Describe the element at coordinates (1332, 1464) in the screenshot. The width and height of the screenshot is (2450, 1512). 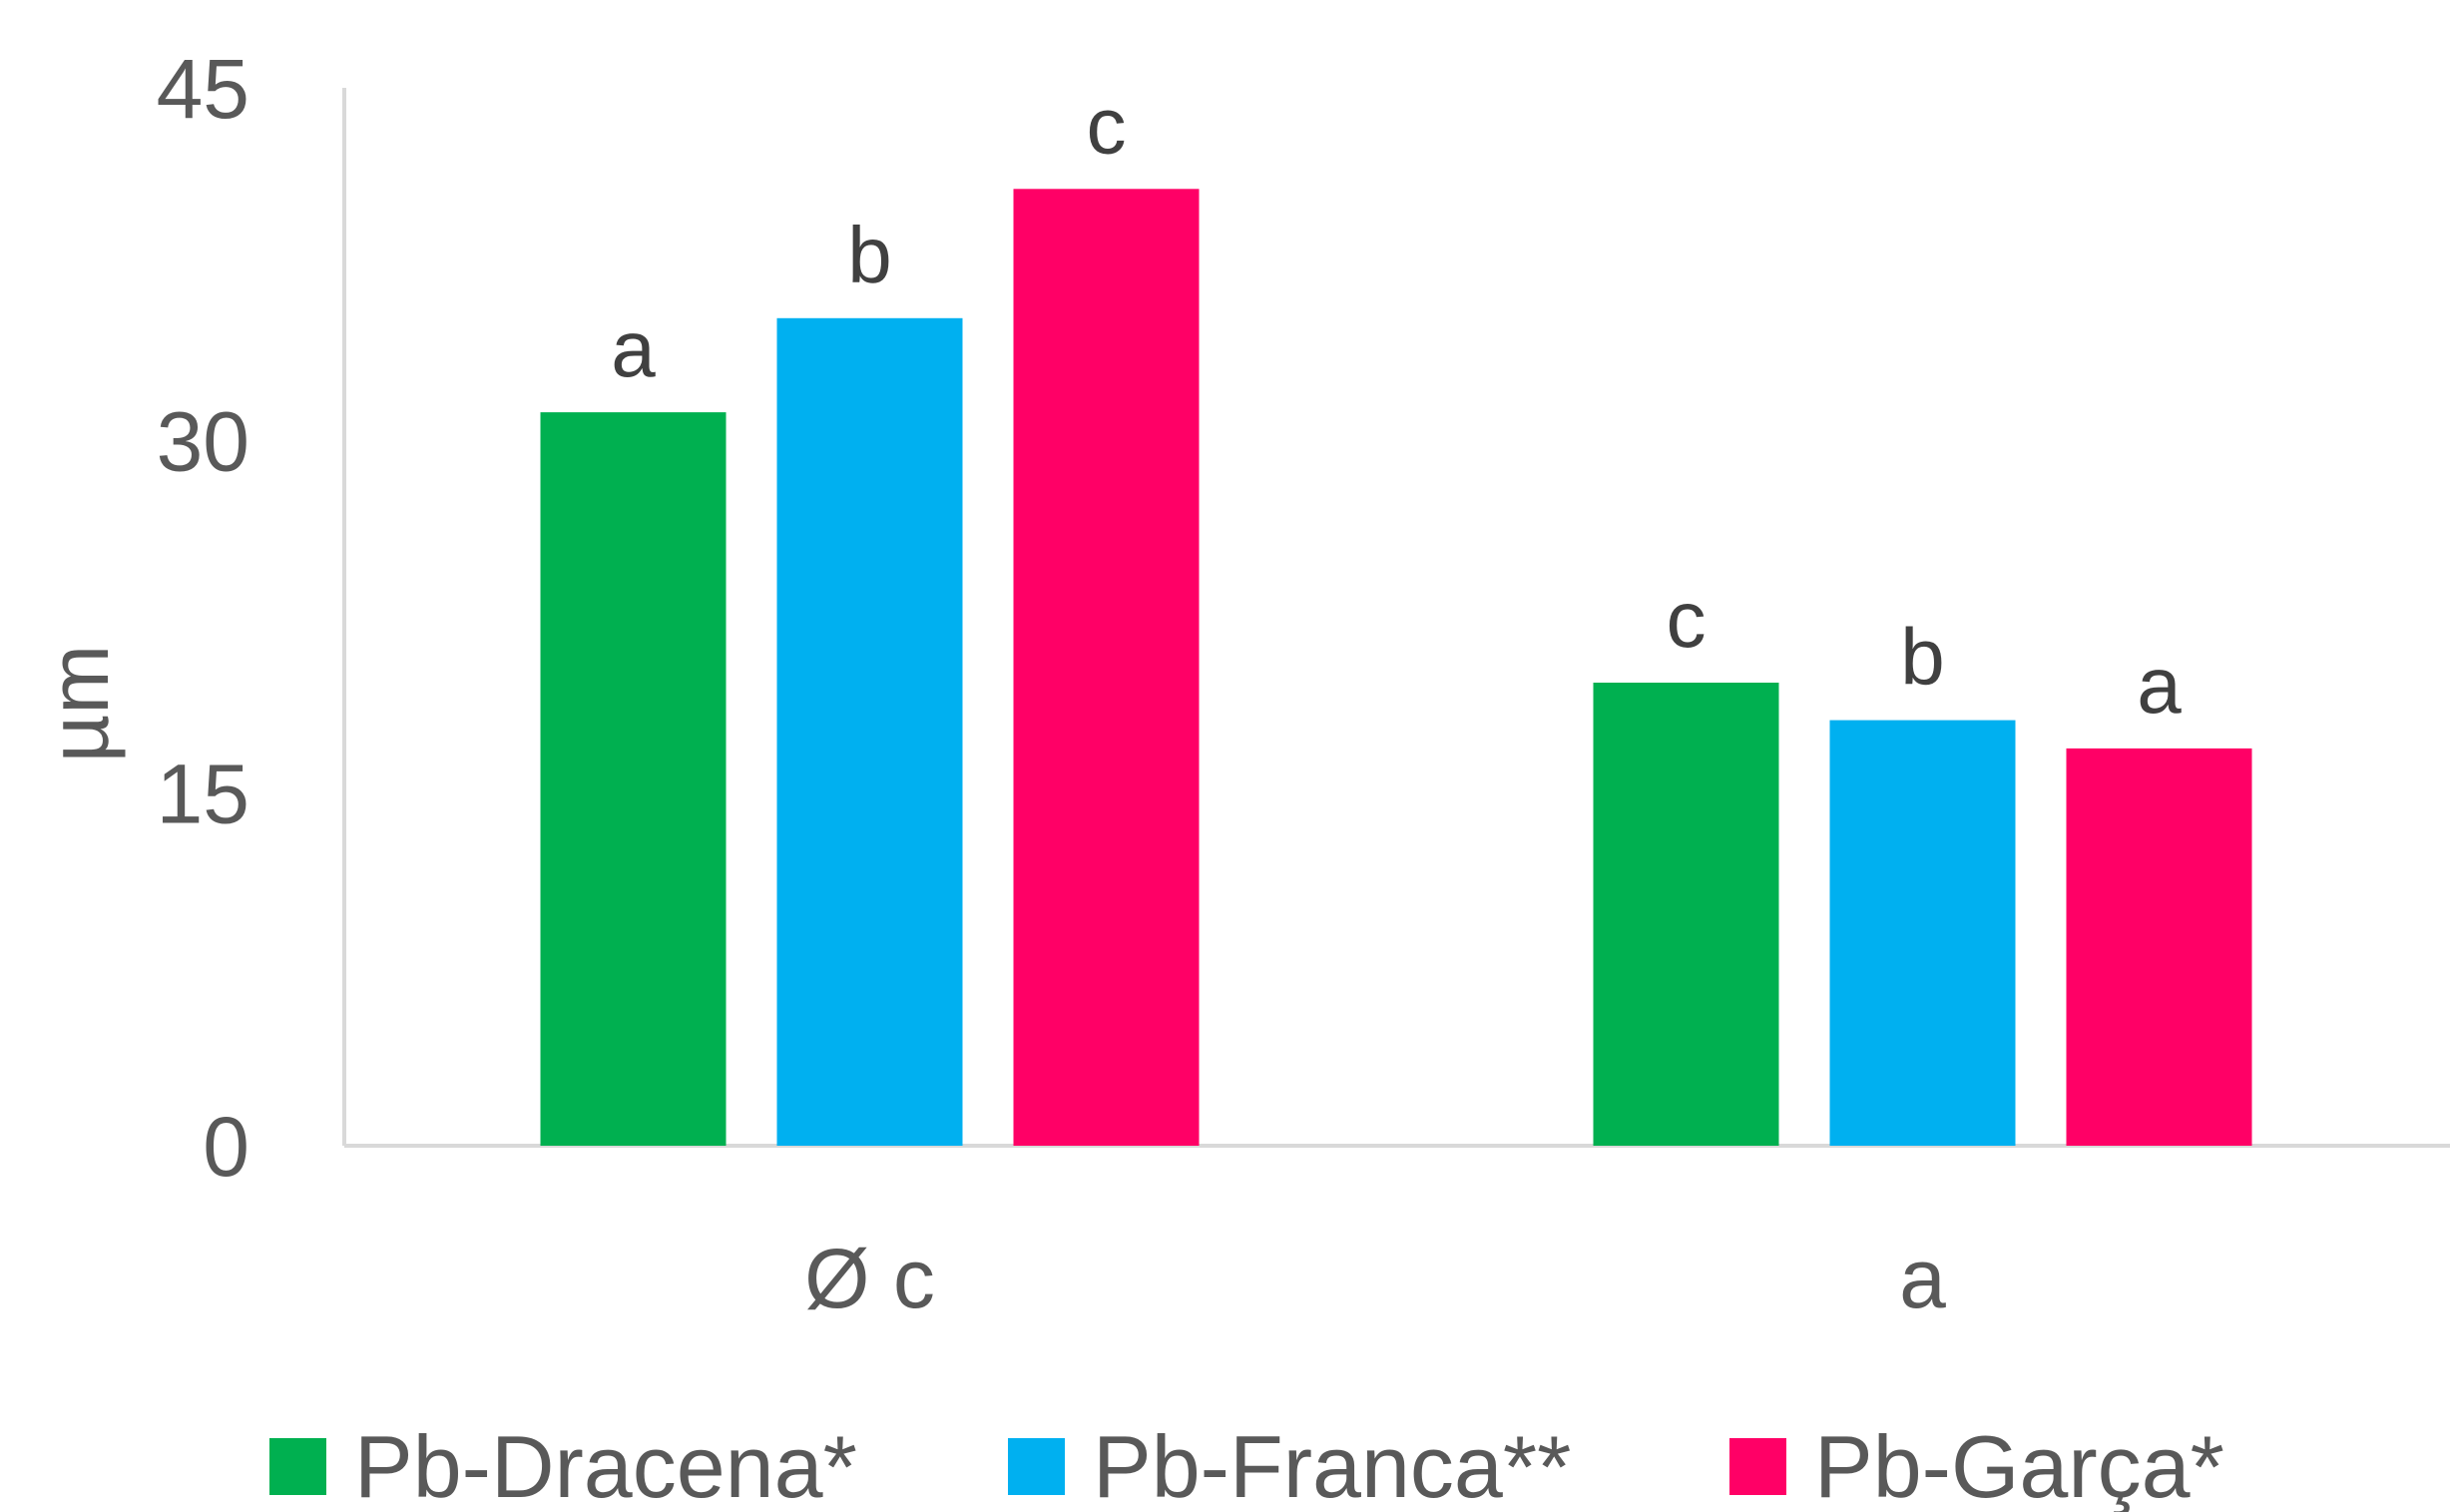
I see `legend-label: Pb-Franca**` at that location.